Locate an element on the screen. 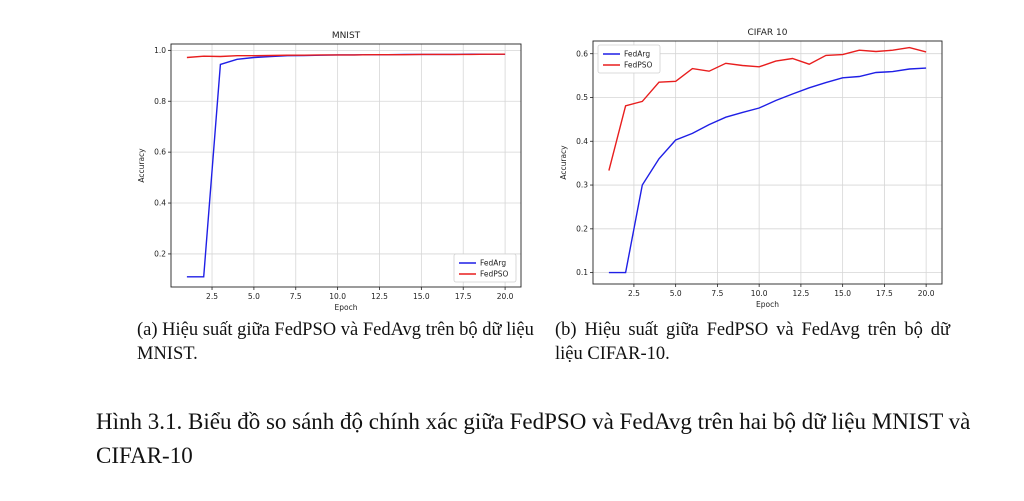 This screenshot has height=501, width=1024. y-tick-label: 1.0 is located at coordinates (160, 50).